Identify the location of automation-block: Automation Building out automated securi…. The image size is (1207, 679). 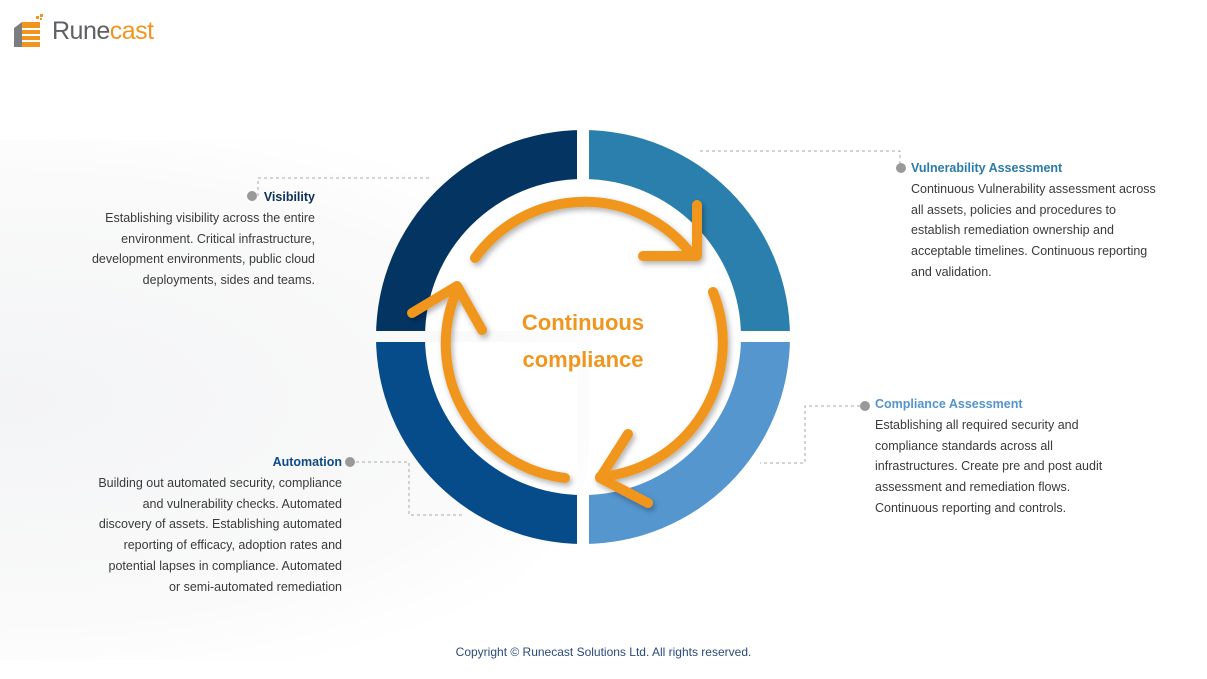
(191, 525).